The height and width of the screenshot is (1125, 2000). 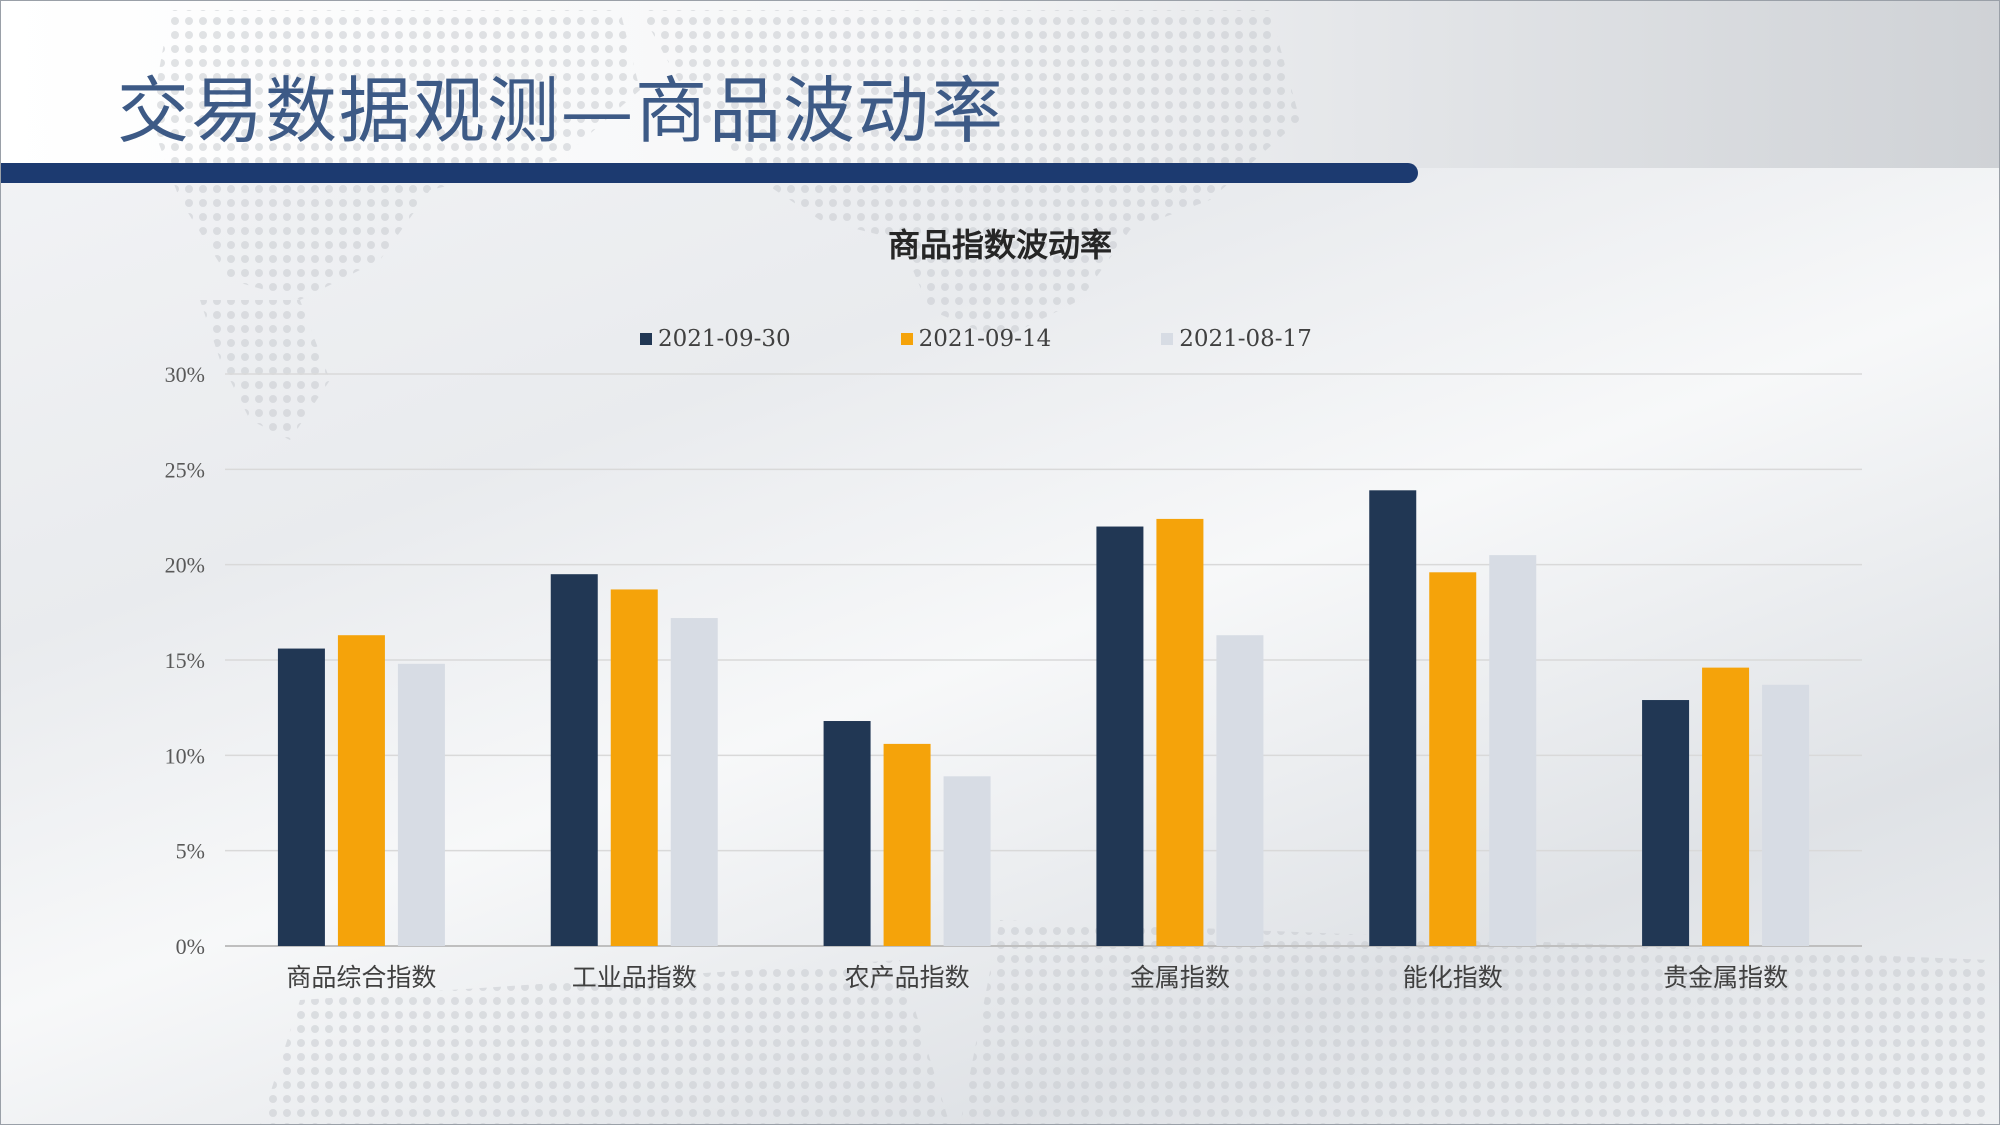 What do you see at coordinates (985, 339) in the screenshot?
I see `legend-label: 2021-09-14` at bounding box center [985, 339].